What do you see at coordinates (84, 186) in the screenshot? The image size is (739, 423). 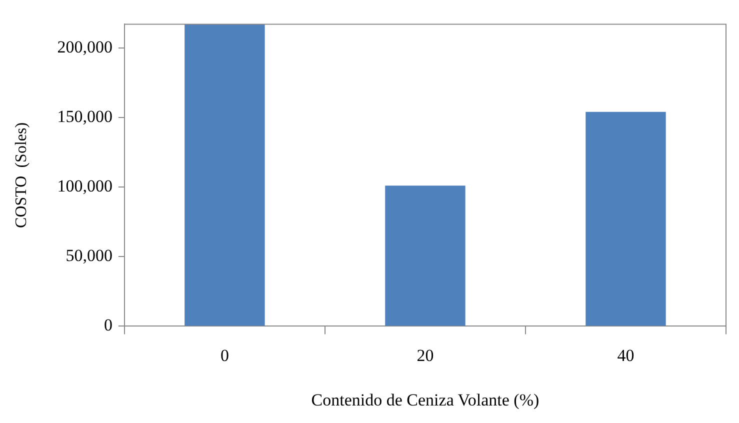 I see `y-tick-label: 100,000` at bounding box center [84, 186].